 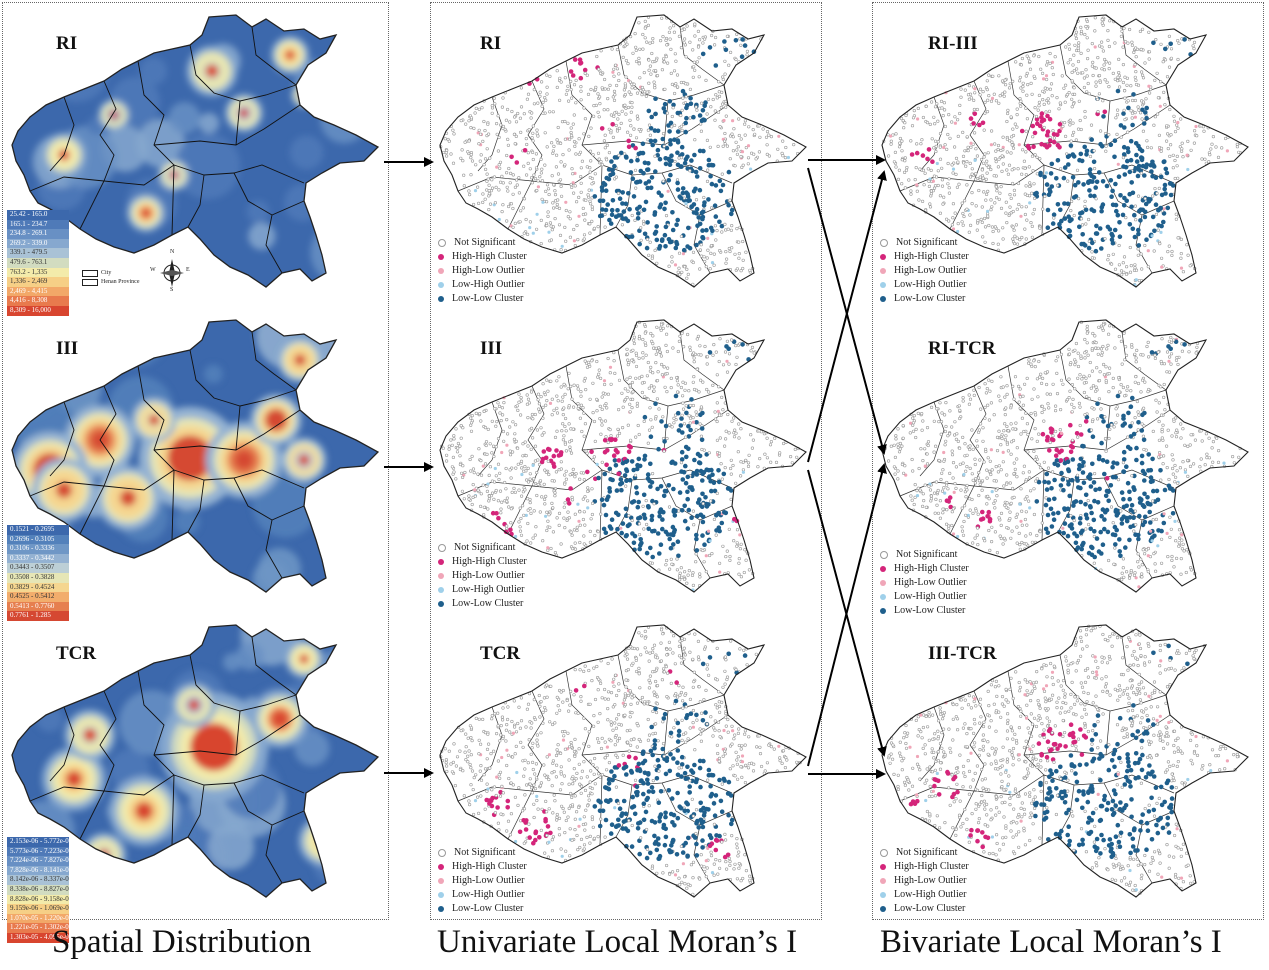 What do you see at coordinates (172, 290) in the screenshot?
I see `compass-letter: S` at bounding box center [172, 290].